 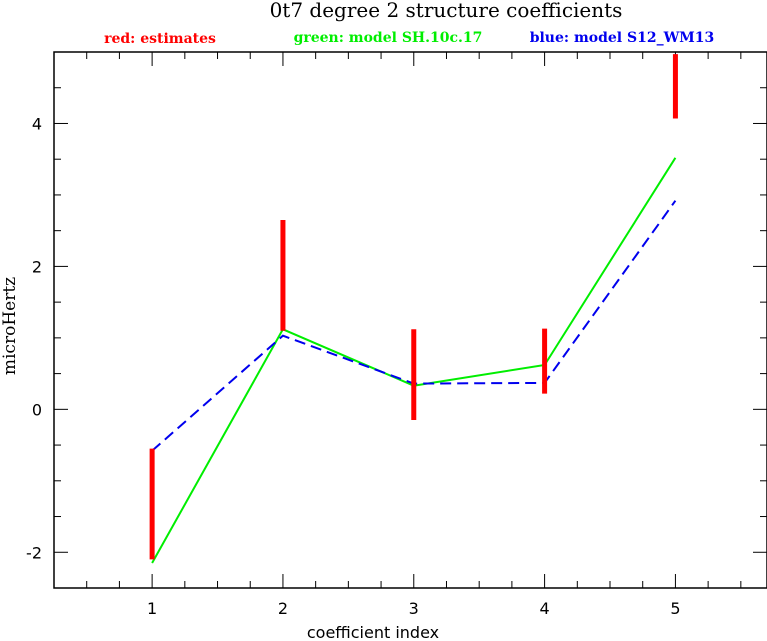 What do you see at coordinates (34, 552) in the screenshot?
I see `y-tick-label: -2` at bounding box center [34, 552].